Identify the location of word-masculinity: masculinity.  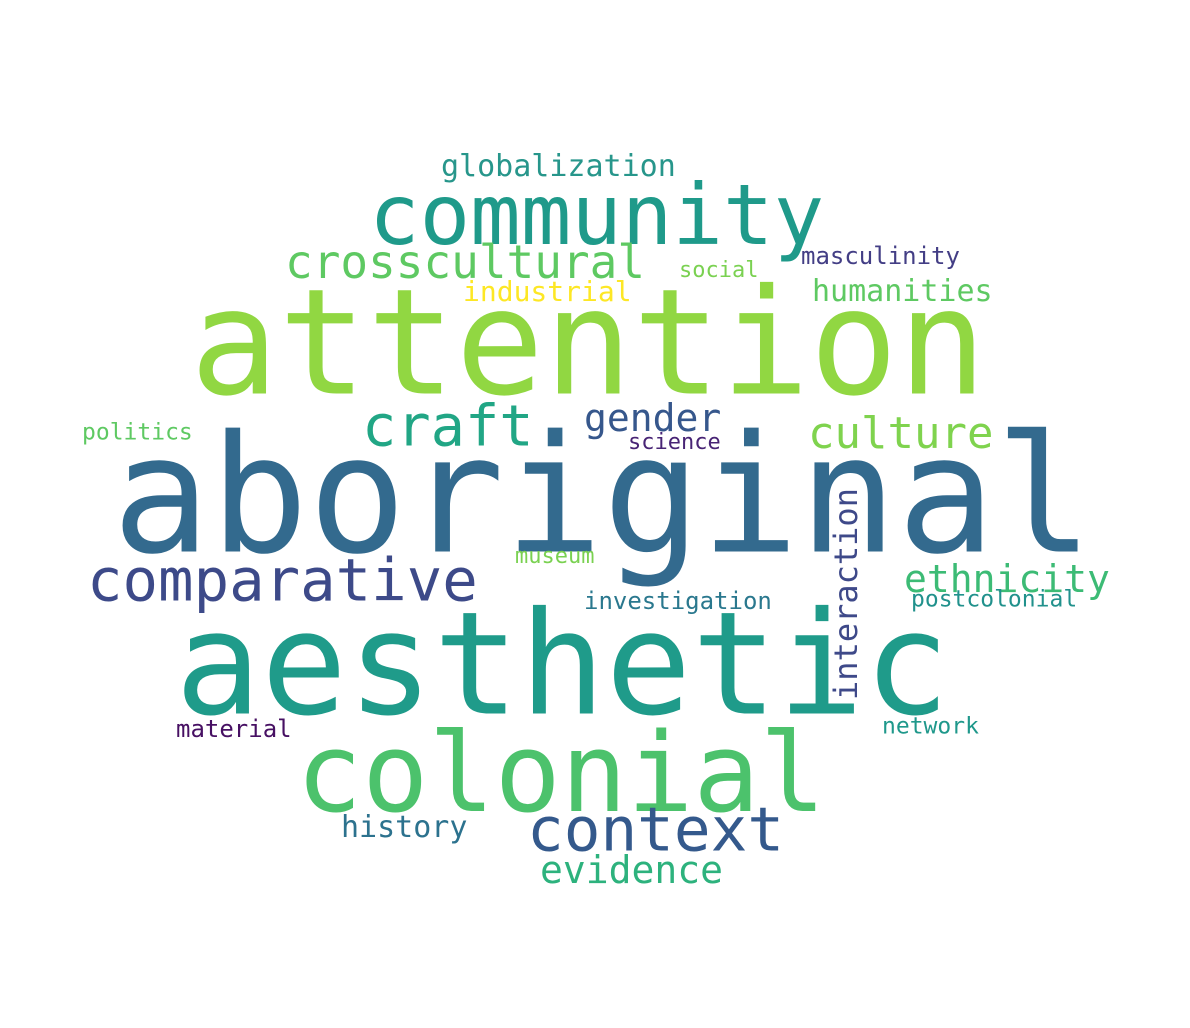
(880, 256).